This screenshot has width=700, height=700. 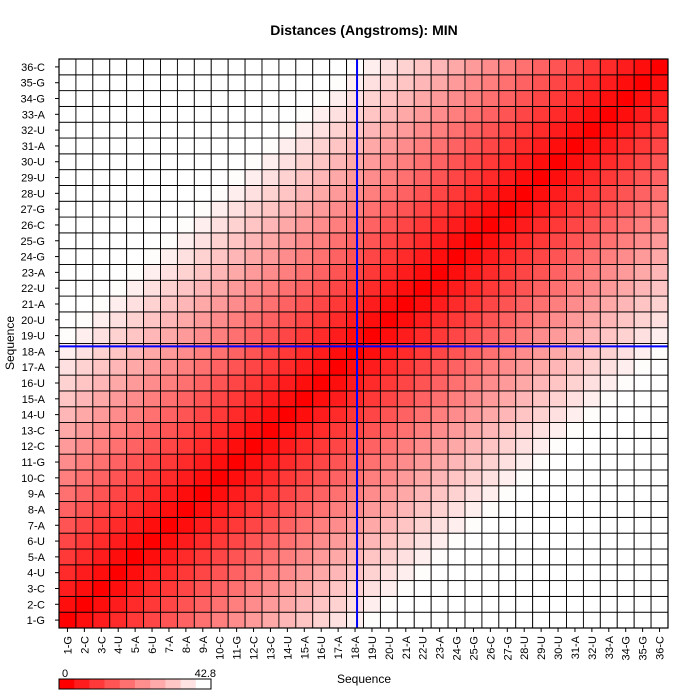 What do you see at coordinates (135, 684) in the screenshot?
I see `color-legend` at bounding box center [135, 684].